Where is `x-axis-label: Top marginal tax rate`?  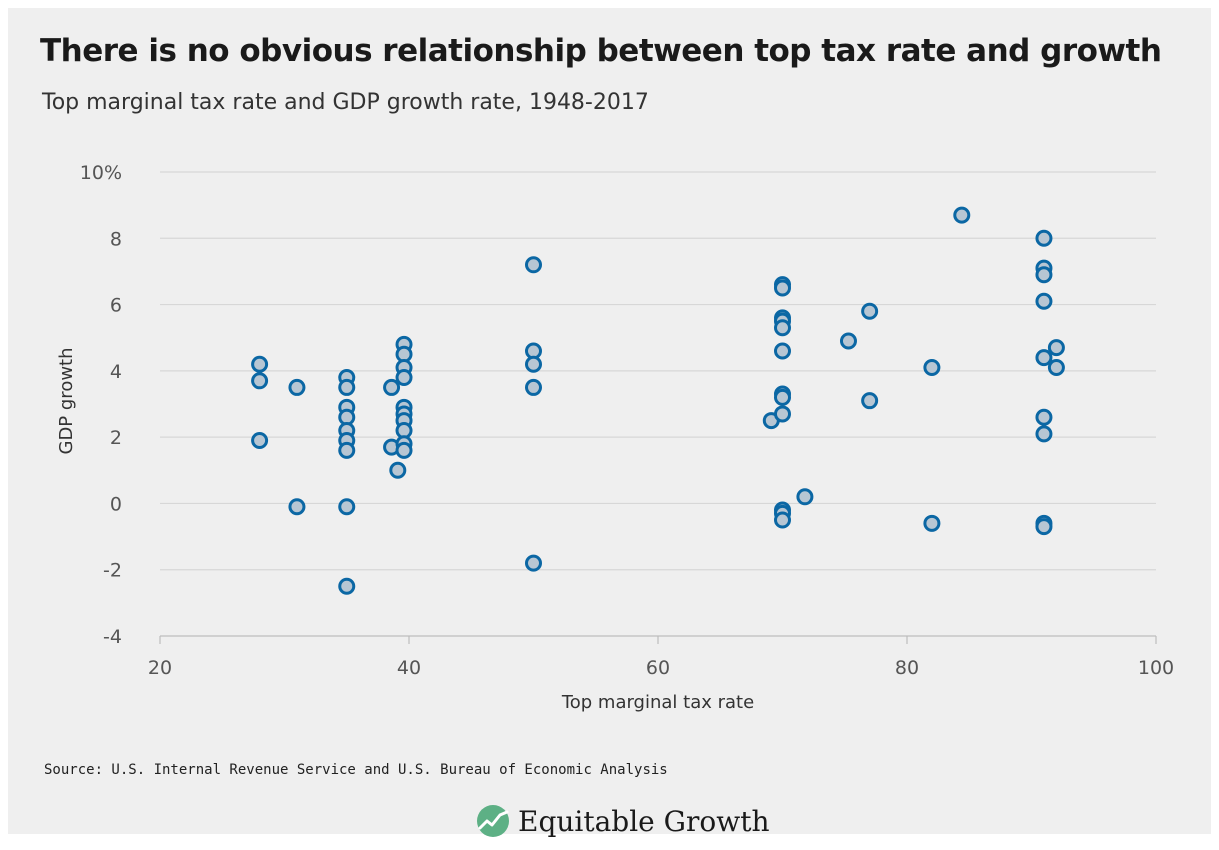 x-axis-label: Top marginal tax rate is located at coordinates (657, 702).